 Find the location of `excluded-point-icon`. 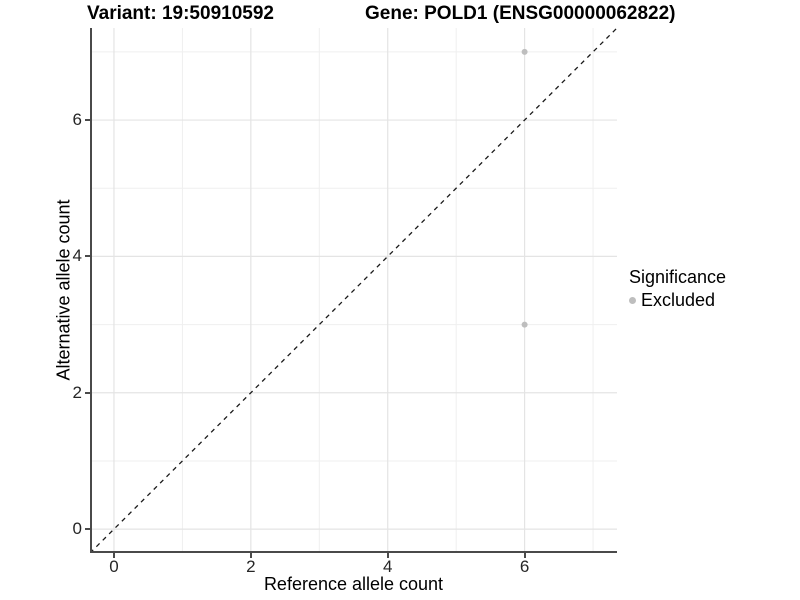

excluded-point-icon is located at coordinates (632, 300).